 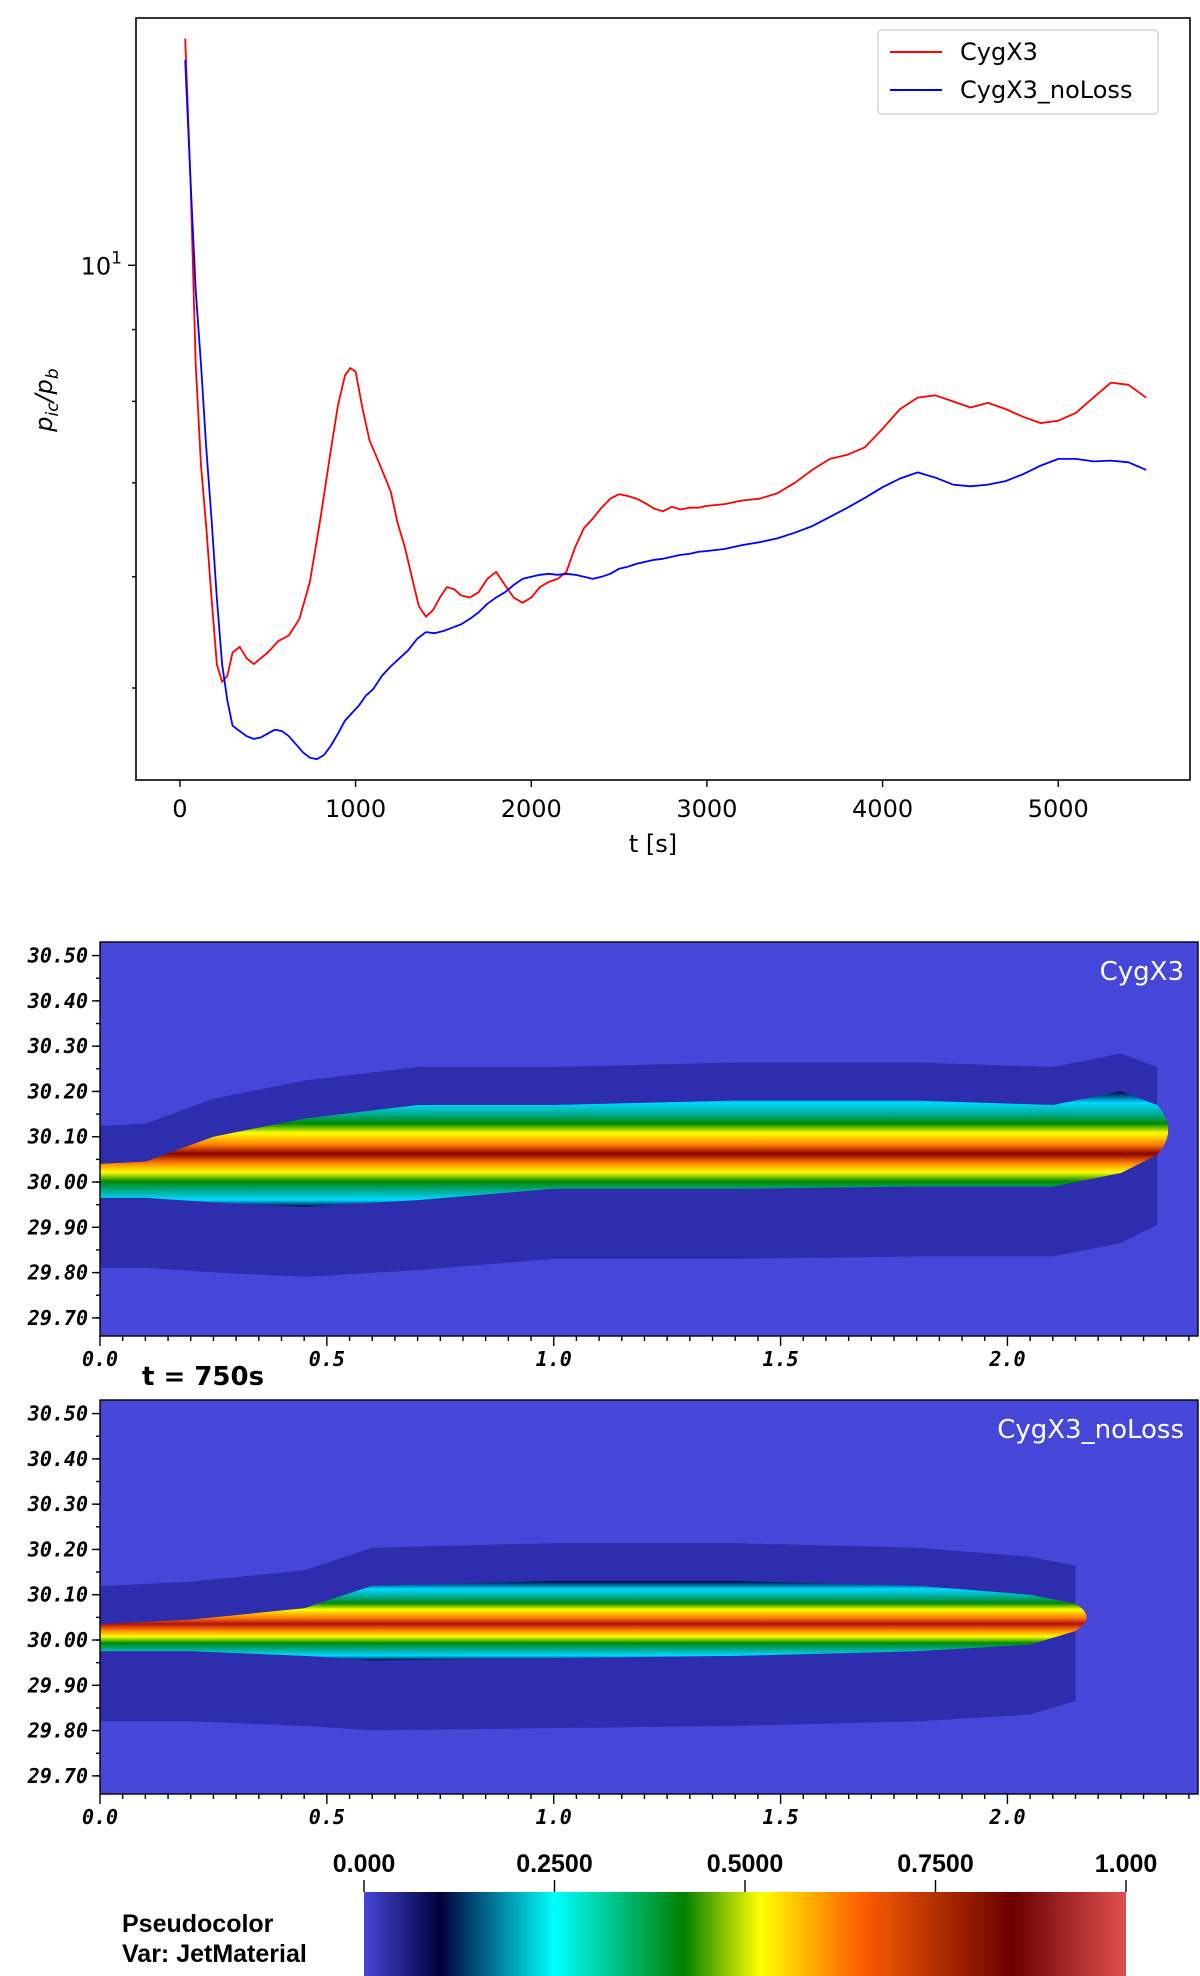 What do you see at coordinates (531, 809) in the screenshot?
I see `x-tick-label: 2000` at bounding box center [531, 809].